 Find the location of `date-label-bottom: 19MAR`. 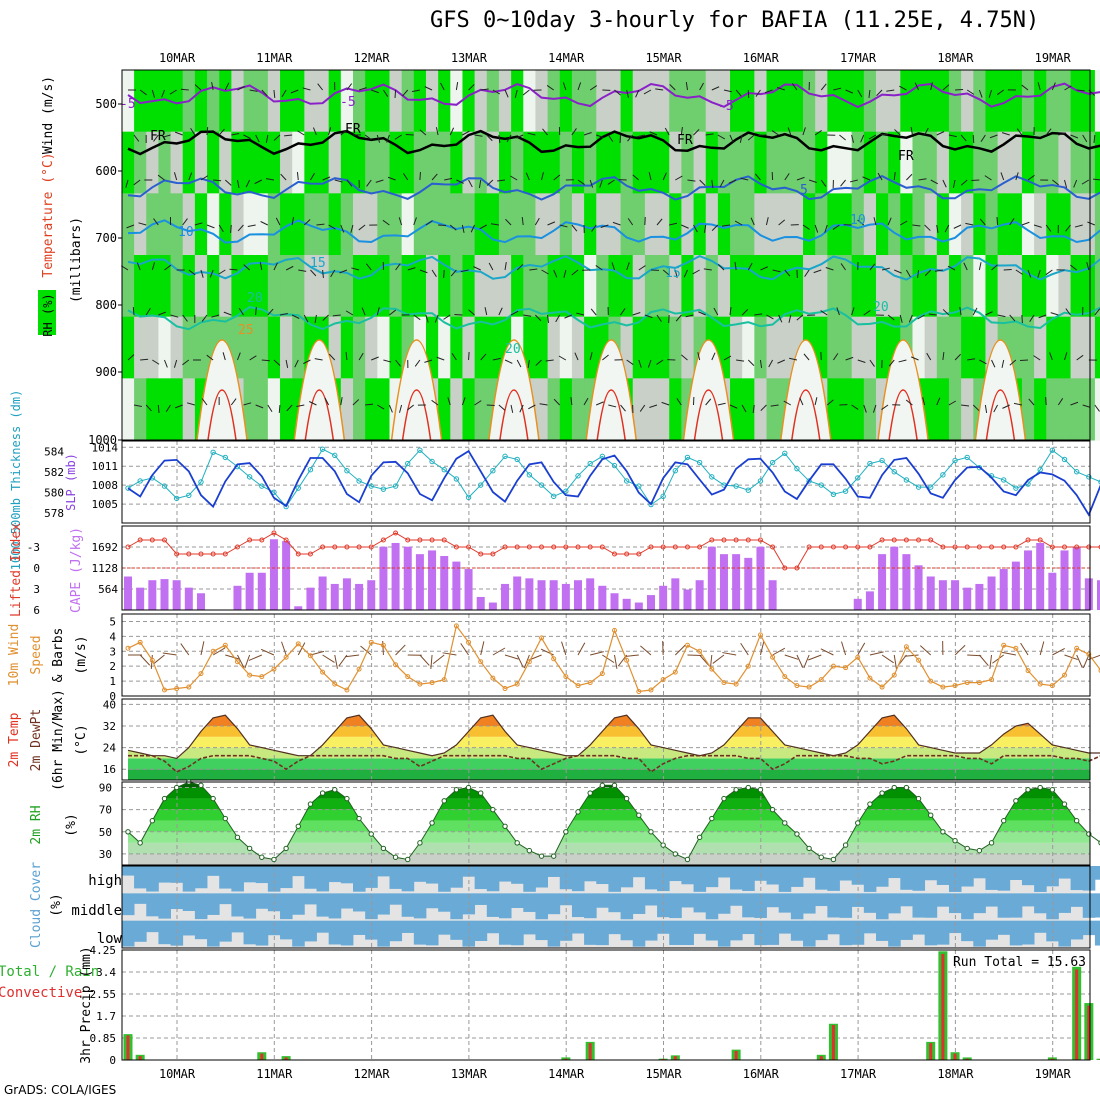

date-label-bottom: 19MAR is located at coordinates (1053, 1074).